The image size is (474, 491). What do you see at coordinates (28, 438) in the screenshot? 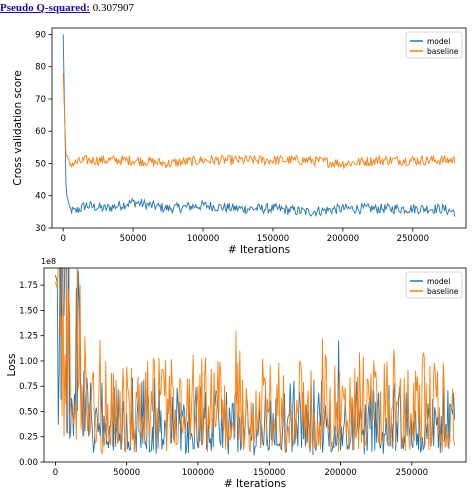
I see `y-tick-label: 0.25` at bounding box center [28, 438].